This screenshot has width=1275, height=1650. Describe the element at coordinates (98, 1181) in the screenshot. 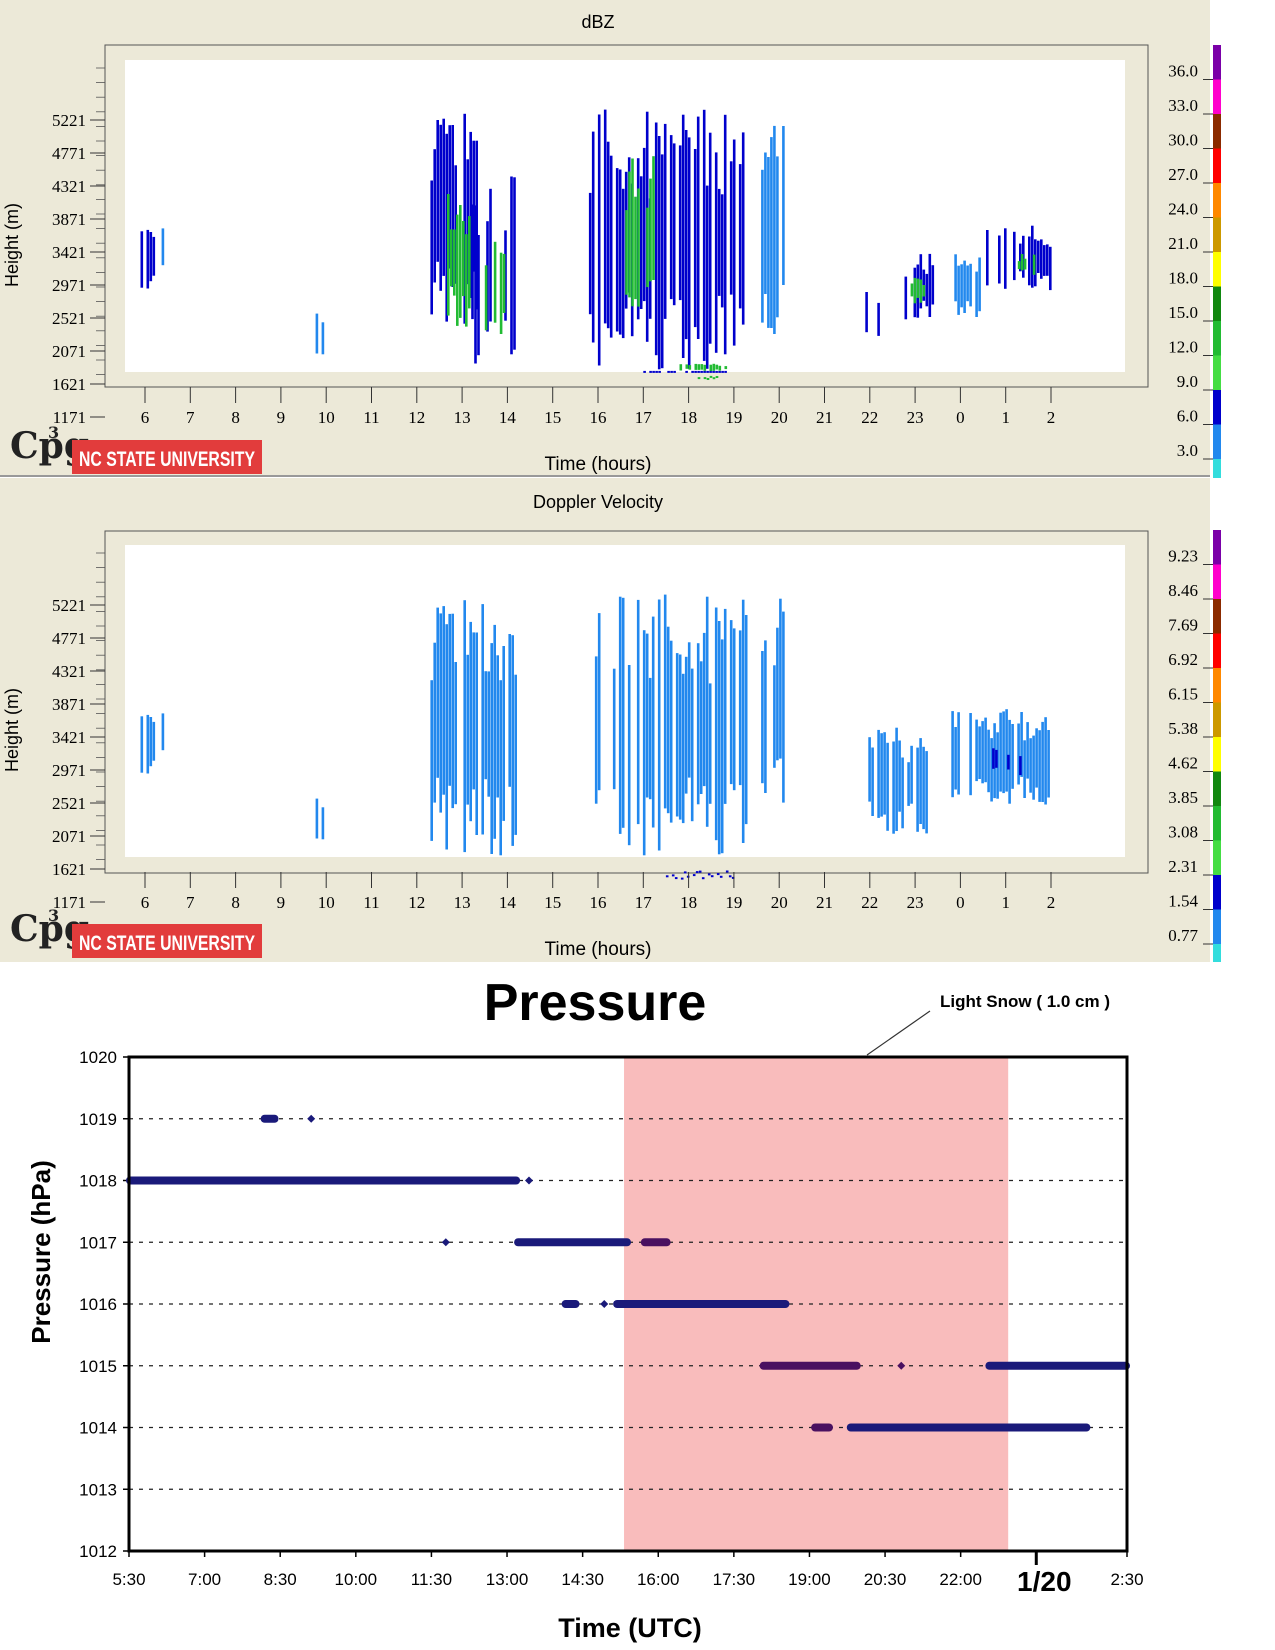

I see `y-tick-label: 1018` at that location.